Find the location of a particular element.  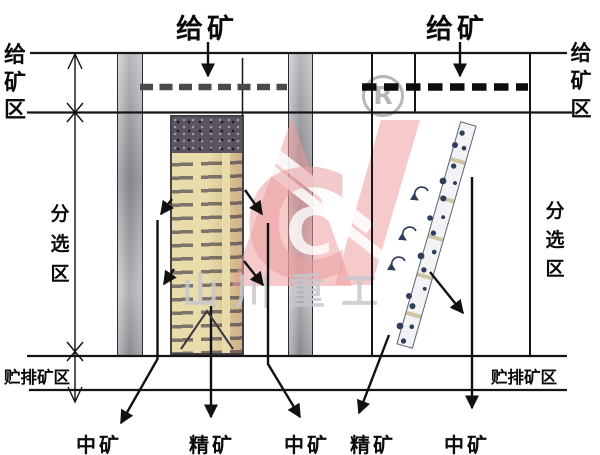

dimension-arrow-down-icon is located at coordinates (75, 395).